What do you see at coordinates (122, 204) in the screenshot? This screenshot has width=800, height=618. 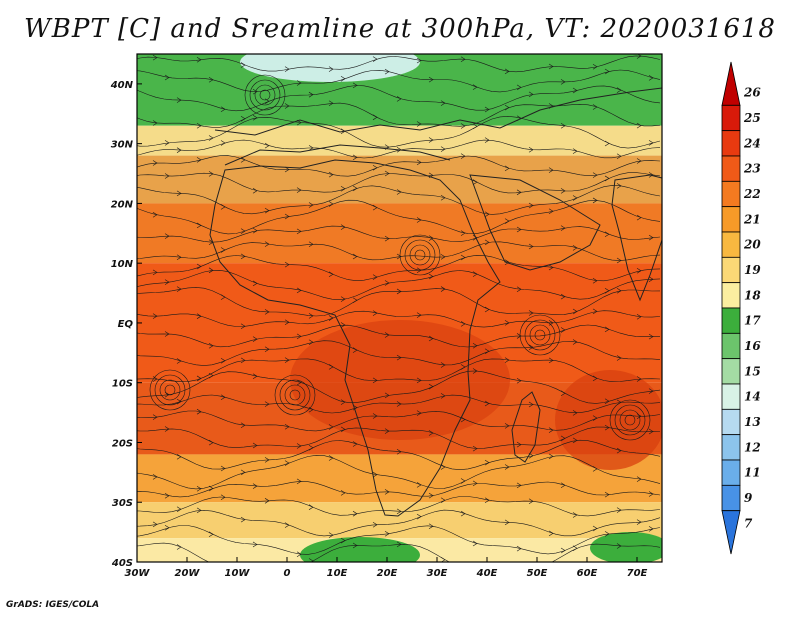 I see `y-tick-label: 20N` at bounding box center [122, 204].